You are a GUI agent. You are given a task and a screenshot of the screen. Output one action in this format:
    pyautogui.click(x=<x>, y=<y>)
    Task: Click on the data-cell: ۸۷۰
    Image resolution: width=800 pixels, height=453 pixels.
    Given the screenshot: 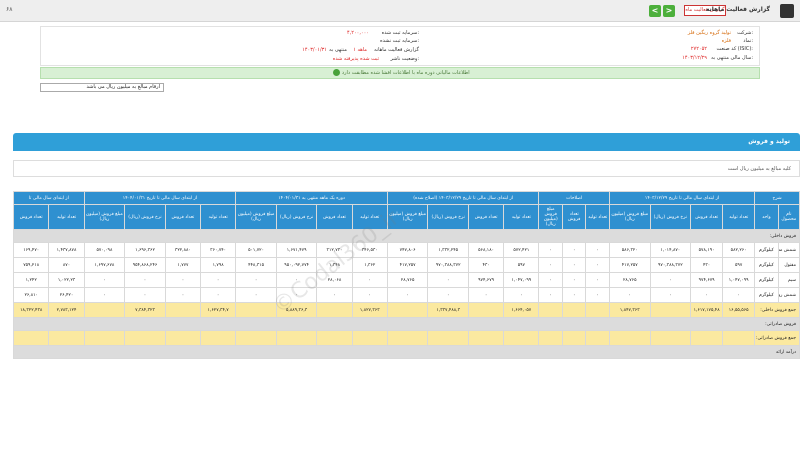 What is the action you would take?
    pyautogui.click(x=66, y=265)
    